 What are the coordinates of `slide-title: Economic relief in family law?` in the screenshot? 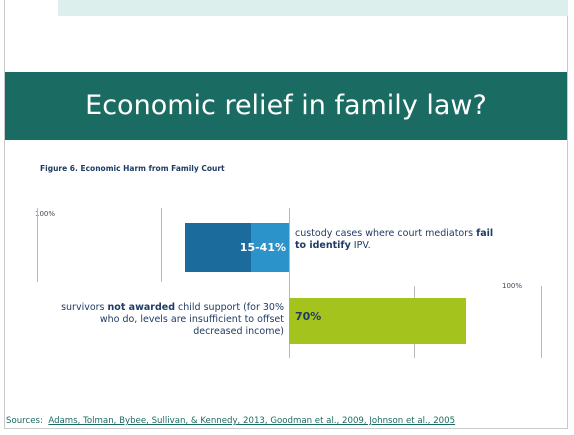 It's located at (286, 105).